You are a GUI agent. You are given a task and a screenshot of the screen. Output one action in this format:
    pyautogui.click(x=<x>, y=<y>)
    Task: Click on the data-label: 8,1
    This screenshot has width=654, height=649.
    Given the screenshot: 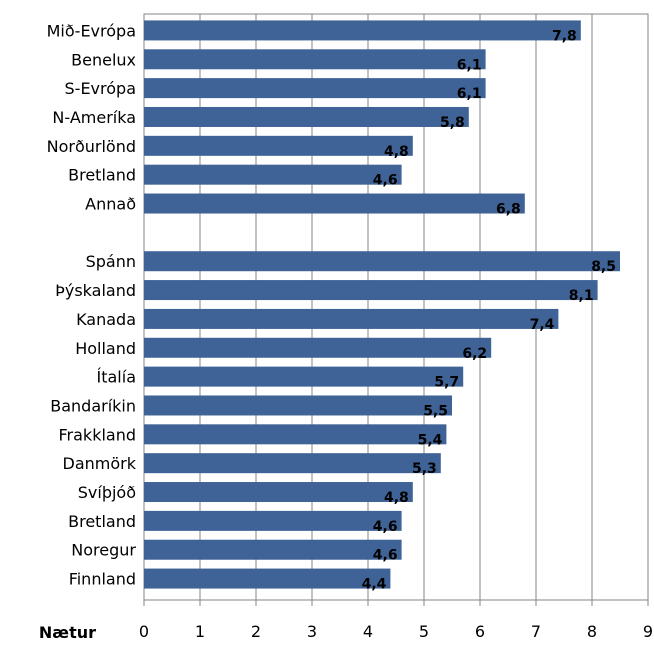 What is the action you would take?
    pyautogui.click(x=581, y=296)
    